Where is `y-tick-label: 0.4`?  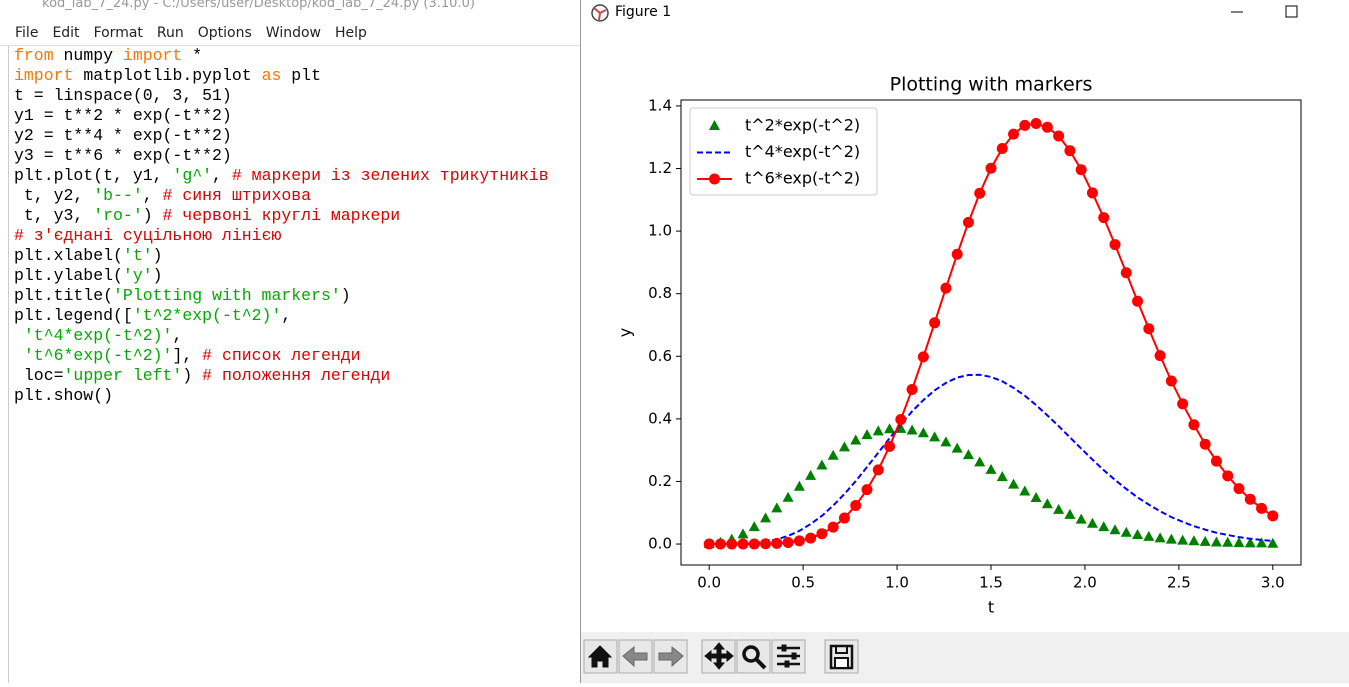
y-tick-label: 0.4 is located at coordinates (660, 418).